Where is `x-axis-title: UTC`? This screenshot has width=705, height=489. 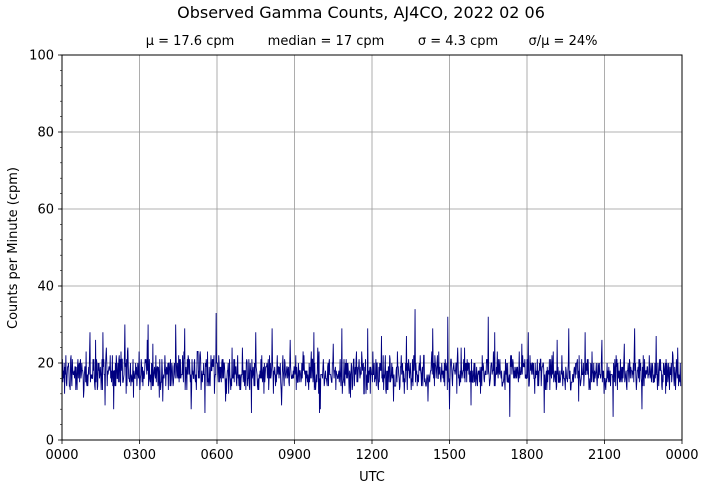 x-axis-title: UTC is located at coordinates (372, 477).